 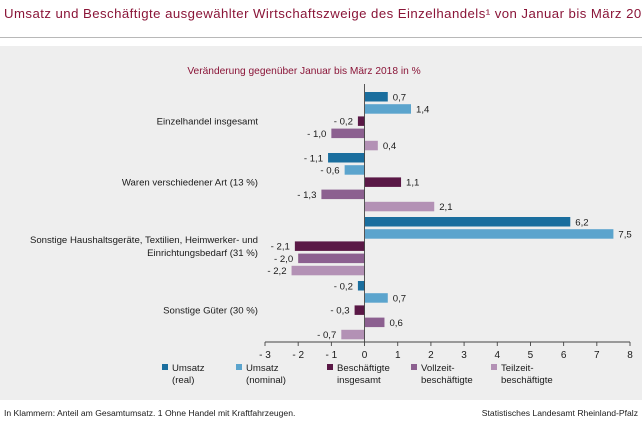 What do you see at coordinates (276, 271) in the screenshot?
I see `data-label: - 2,2` at bounding box center [276, 271].